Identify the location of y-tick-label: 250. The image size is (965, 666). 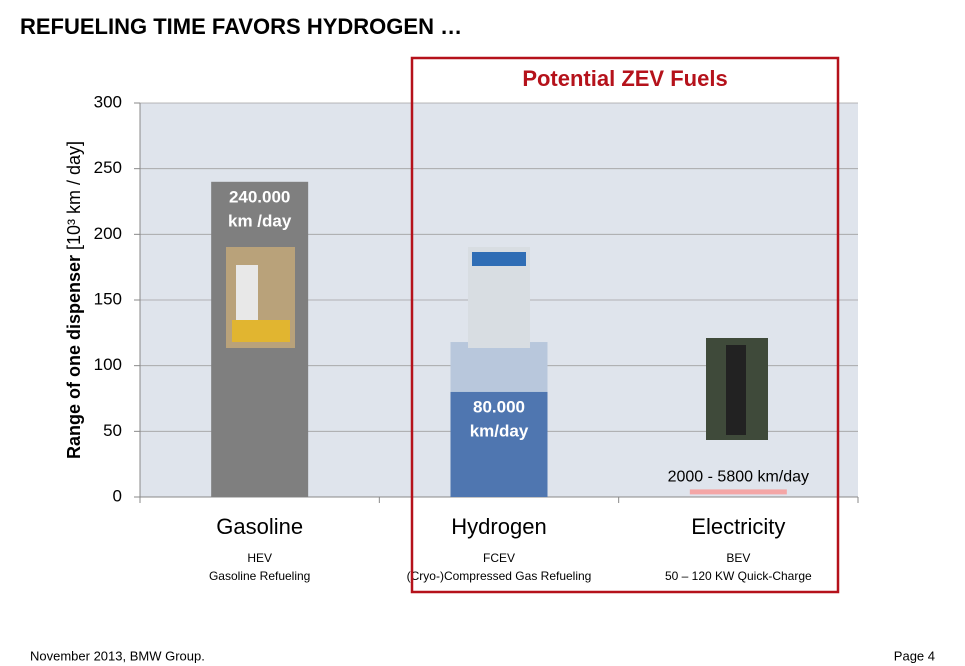
(108, 167).